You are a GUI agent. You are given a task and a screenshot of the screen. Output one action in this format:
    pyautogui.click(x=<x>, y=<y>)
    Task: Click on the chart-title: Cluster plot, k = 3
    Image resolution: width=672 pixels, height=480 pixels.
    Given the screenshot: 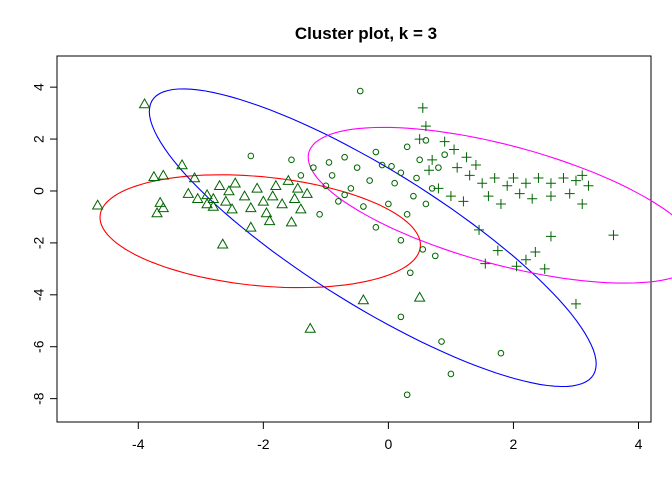 What is the action you would take?
    pyautogui.click(x=366, y=33)
    